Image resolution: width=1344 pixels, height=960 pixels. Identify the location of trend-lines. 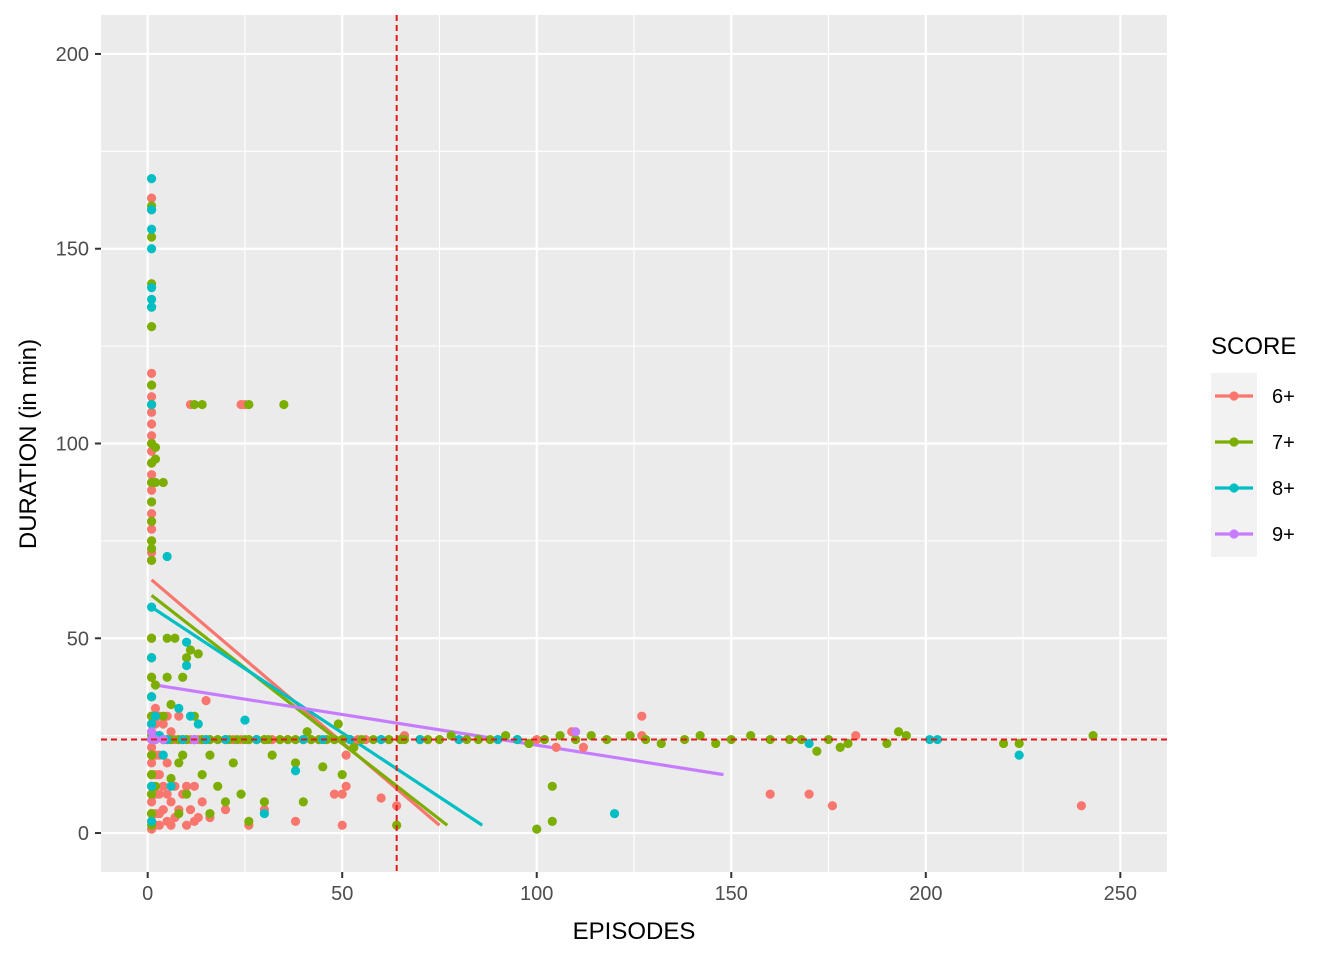
(437, 702).